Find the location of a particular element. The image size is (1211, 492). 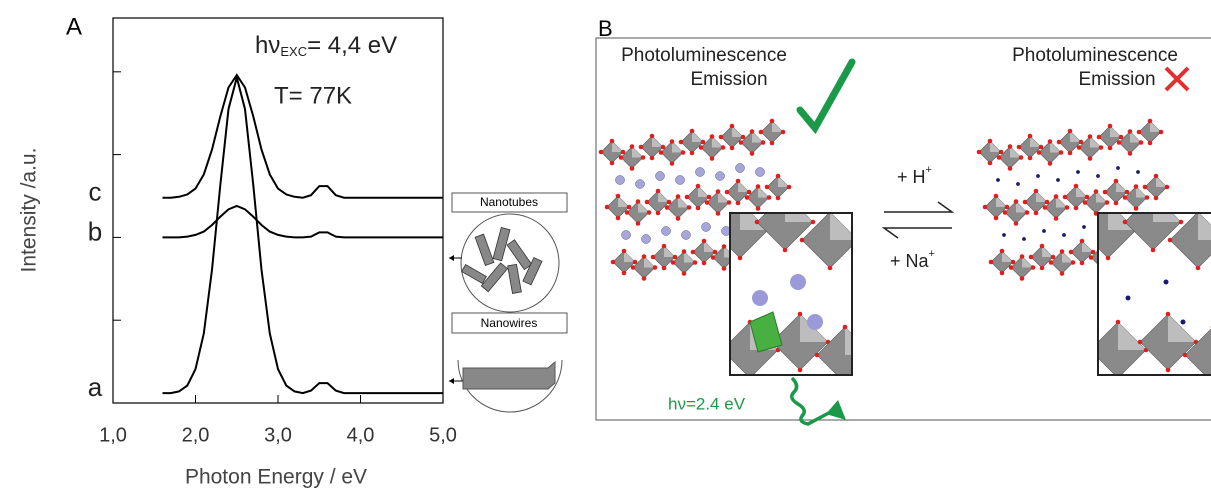

inset-label: Nanowires is located at coordinates (509, 323).